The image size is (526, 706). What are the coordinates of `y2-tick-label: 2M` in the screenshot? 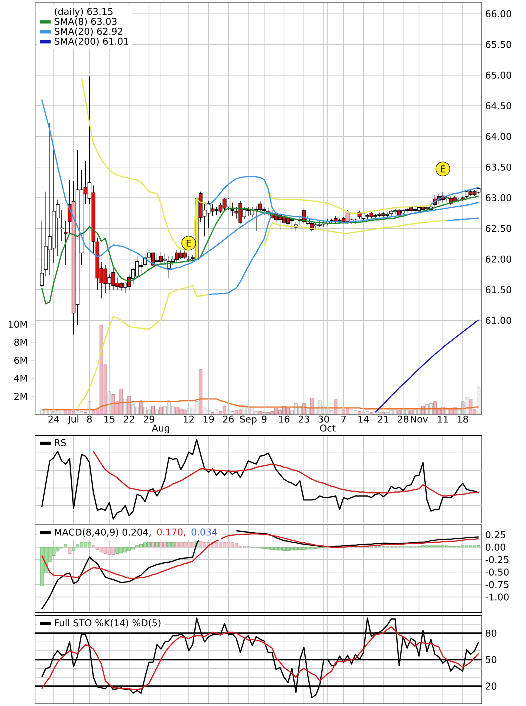 It's located at (20, 396).